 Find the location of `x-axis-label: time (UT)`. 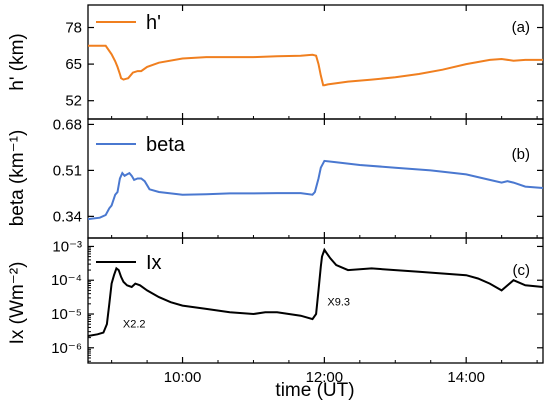

x-axis-label: time (UT) is located at coordinates (314, 390).